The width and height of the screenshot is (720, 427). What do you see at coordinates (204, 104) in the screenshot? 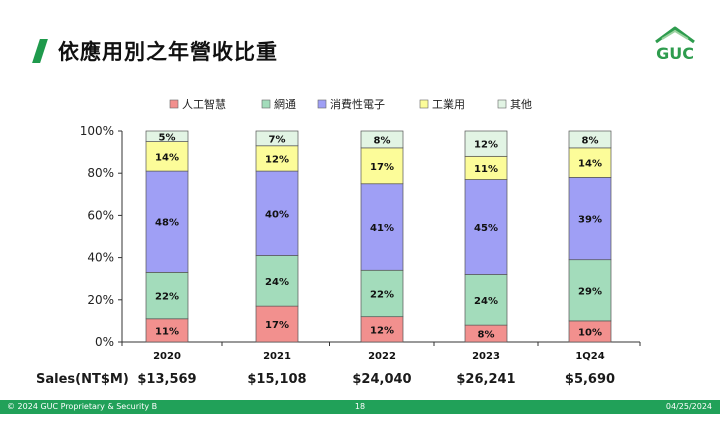
I see `legend-label: 人工智慧` at bounding box center [204, 104].